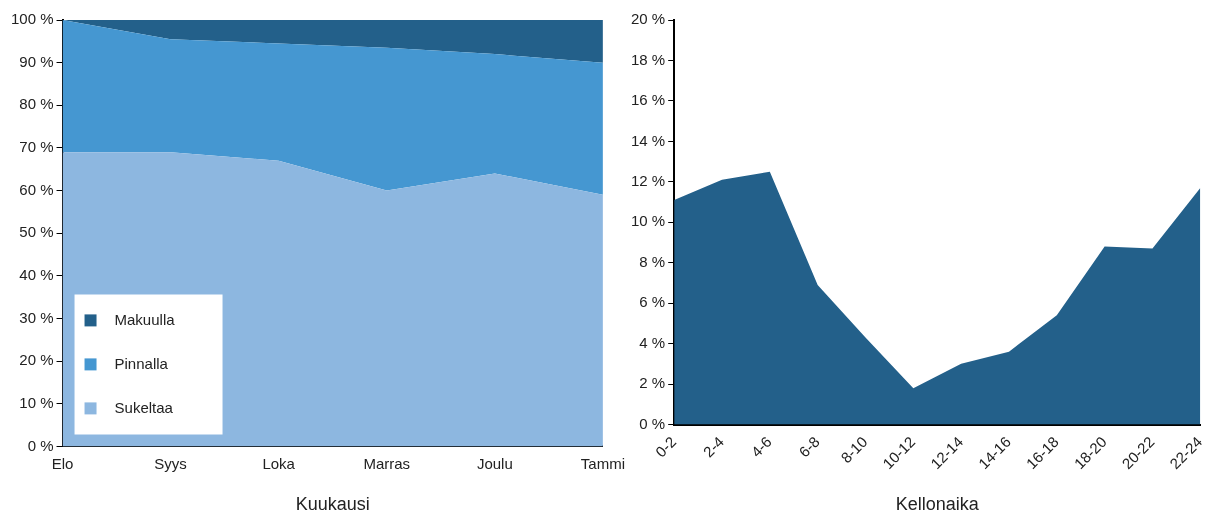 This screenshot has width=1224, height=528. Describe the element at coordinates (279, 463) in the screenshot. I see `x-tick-label: Loka` at that location.